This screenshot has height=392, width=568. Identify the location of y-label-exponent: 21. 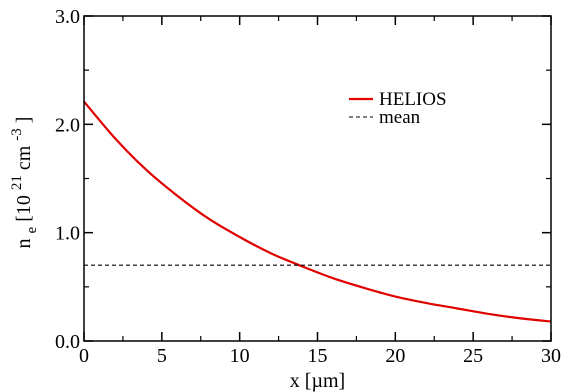
(17, 182).